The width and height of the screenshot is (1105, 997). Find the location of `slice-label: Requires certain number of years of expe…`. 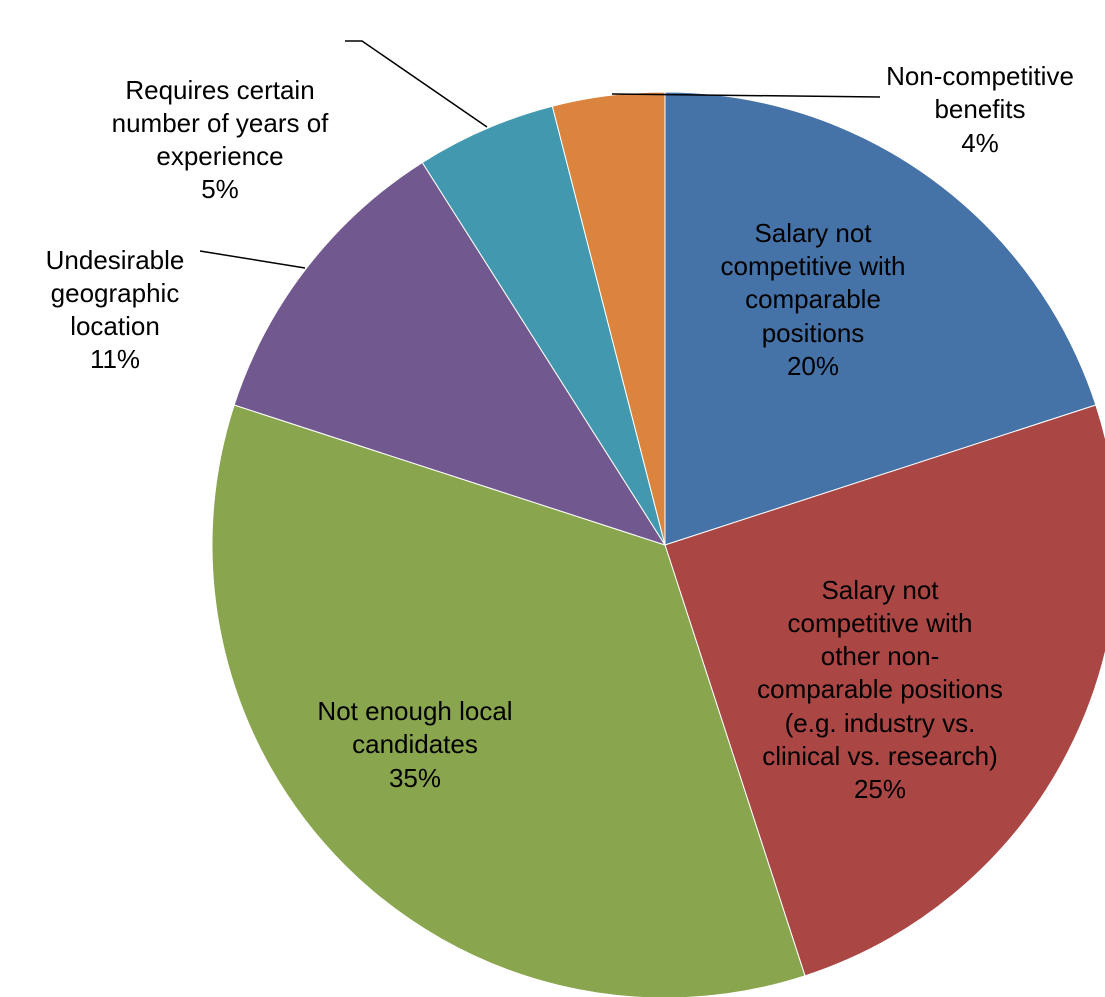

slice-label: Requires certain number of years of expe… is located at coordinates (220, 170).